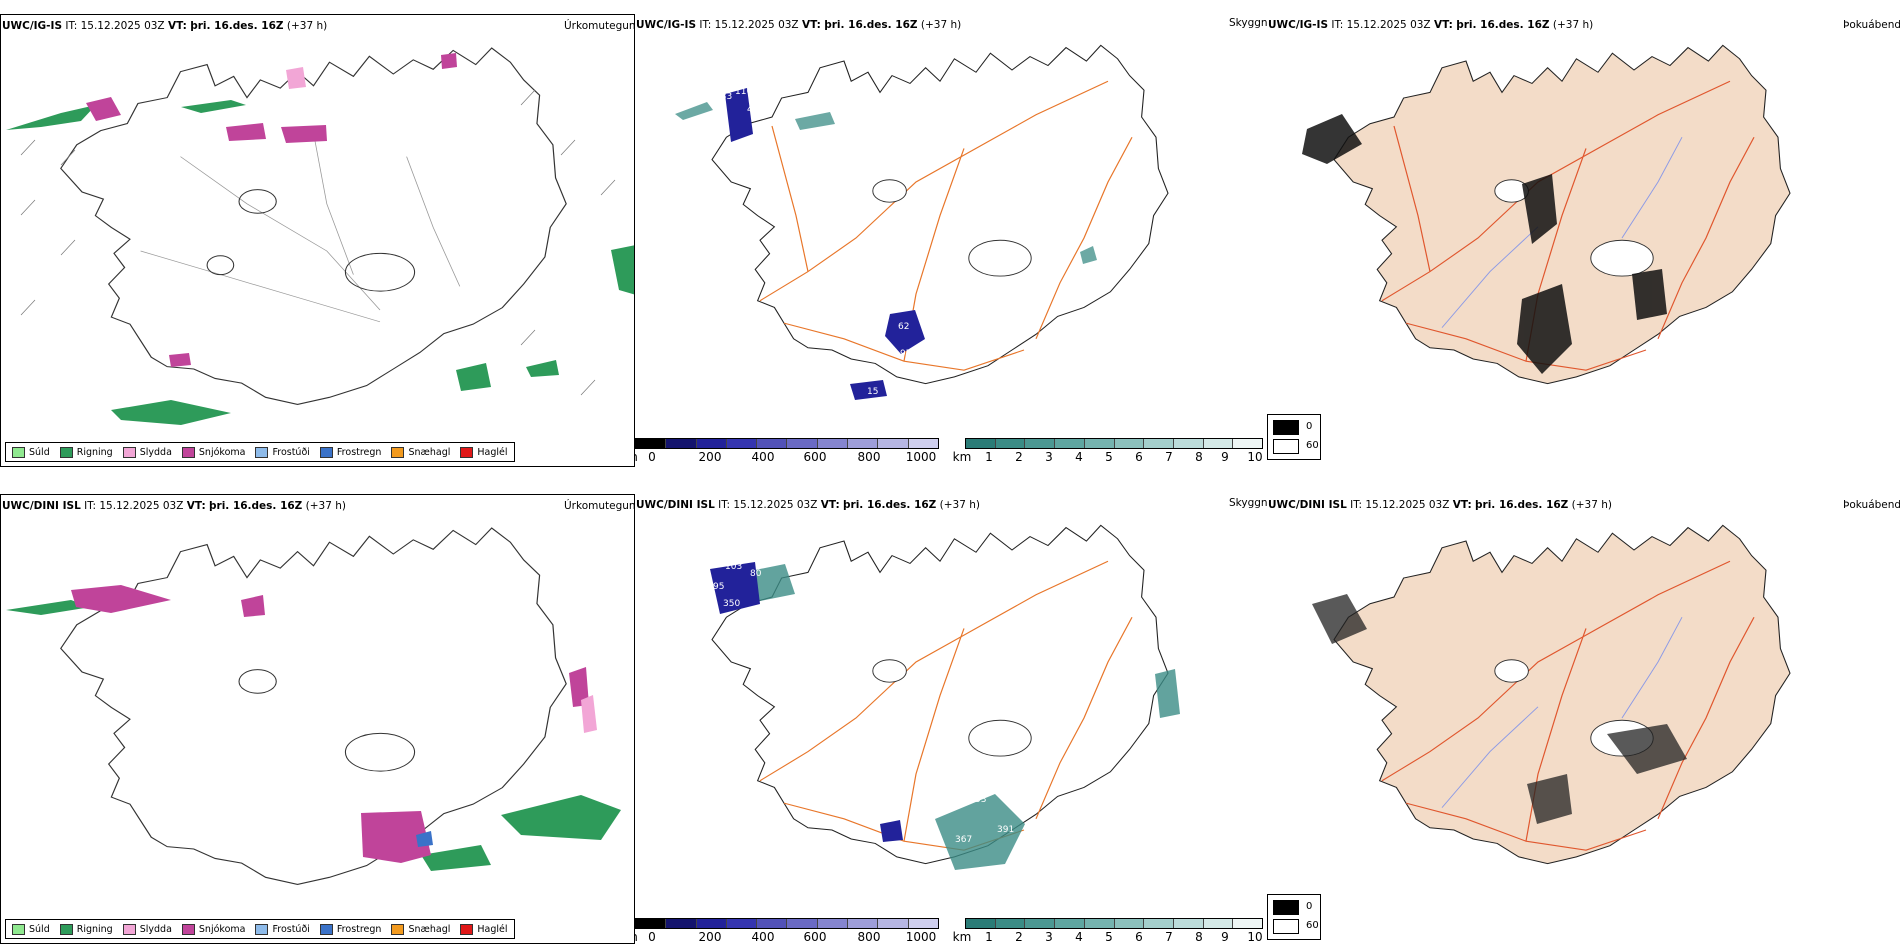 The image size is (1900, 950). Describe the element at coordinates (903, 327) in the screenshot. I see `vis-label: 62` at that location.